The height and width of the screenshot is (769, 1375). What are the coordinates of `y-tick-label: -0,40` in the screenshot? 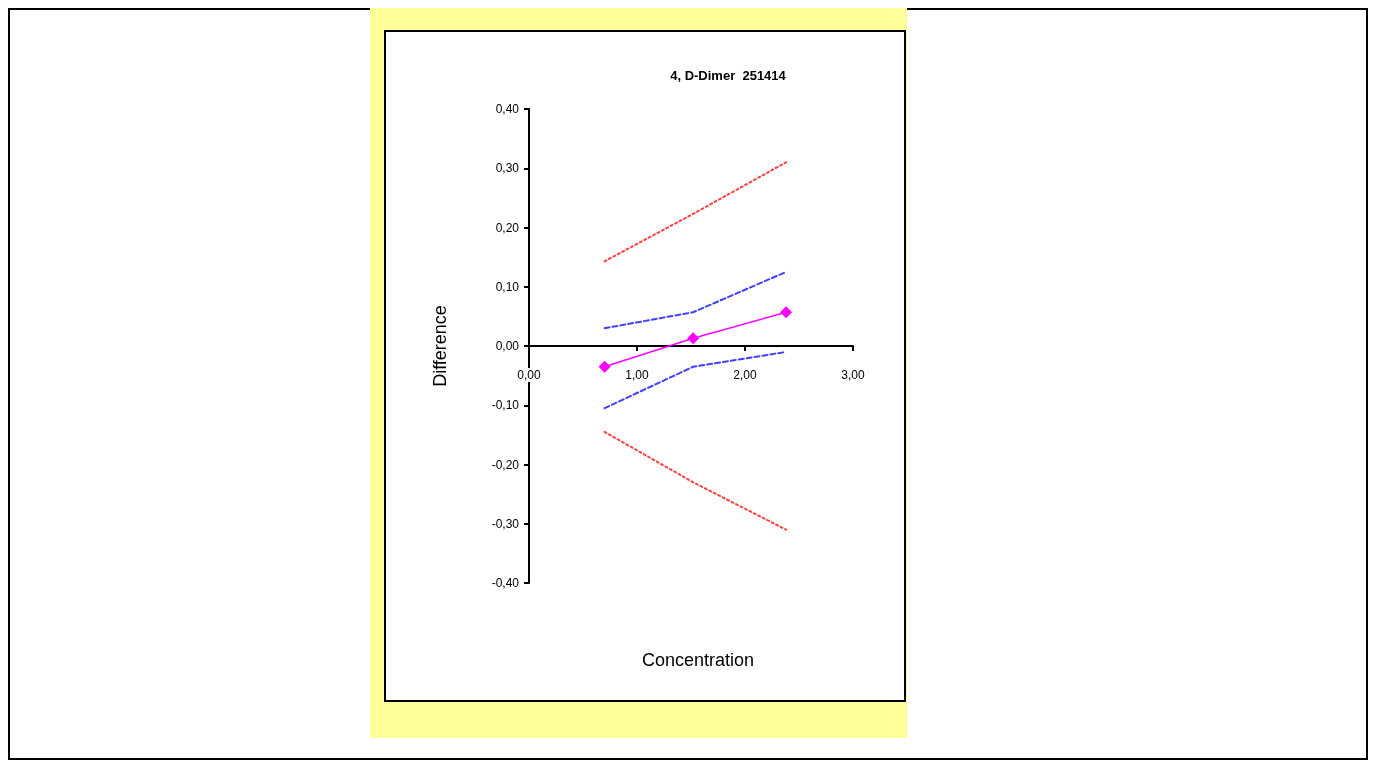 It's located at (505, 583).